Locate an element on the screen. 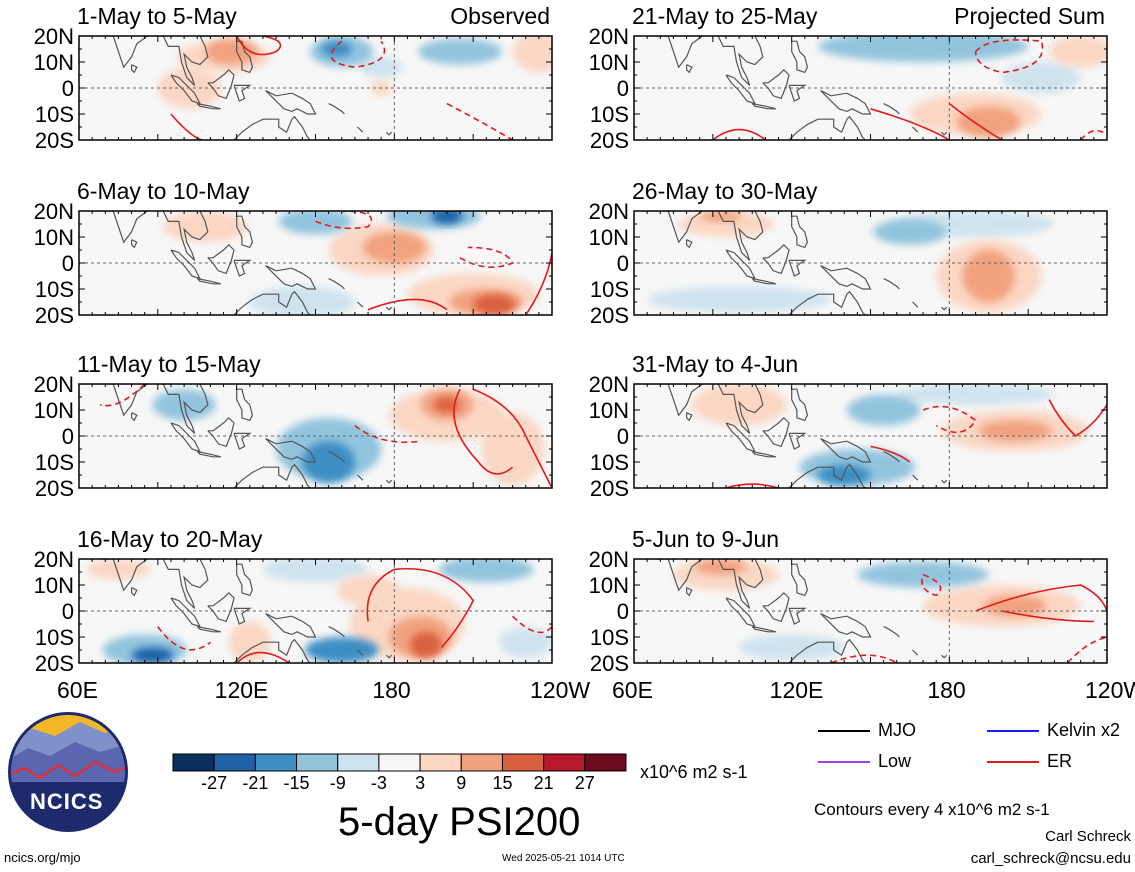 The width and height of the screenshot is (1135, 872). colorbar-tick-label: 21 is located at coordinates (543, 783).